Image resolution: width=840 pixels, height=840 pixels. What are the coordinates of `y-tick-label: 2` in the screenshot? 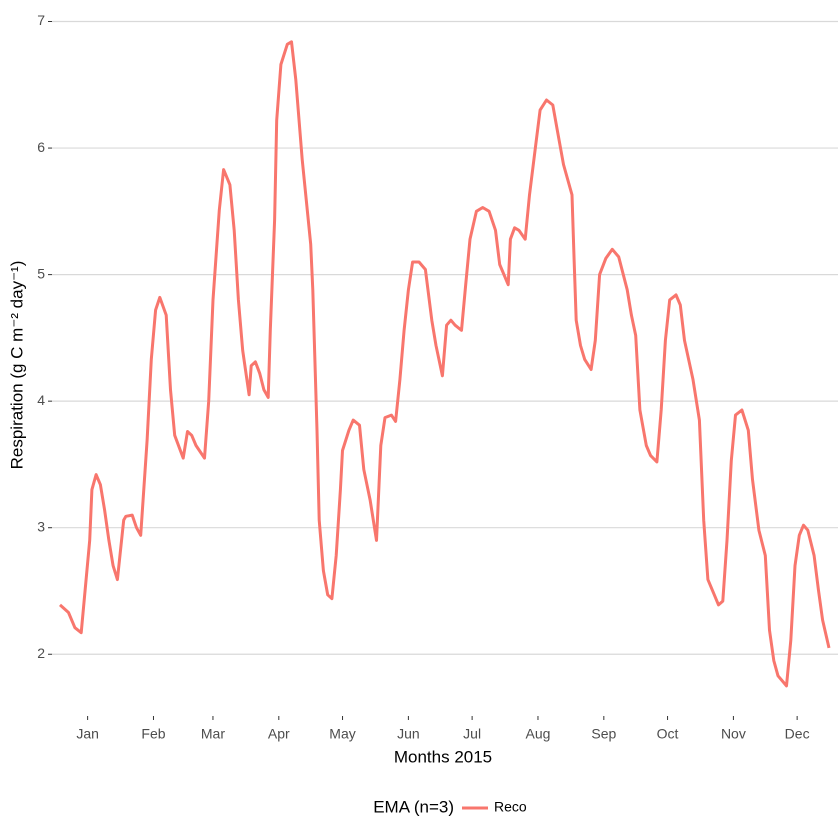 It's located at (41, 653).